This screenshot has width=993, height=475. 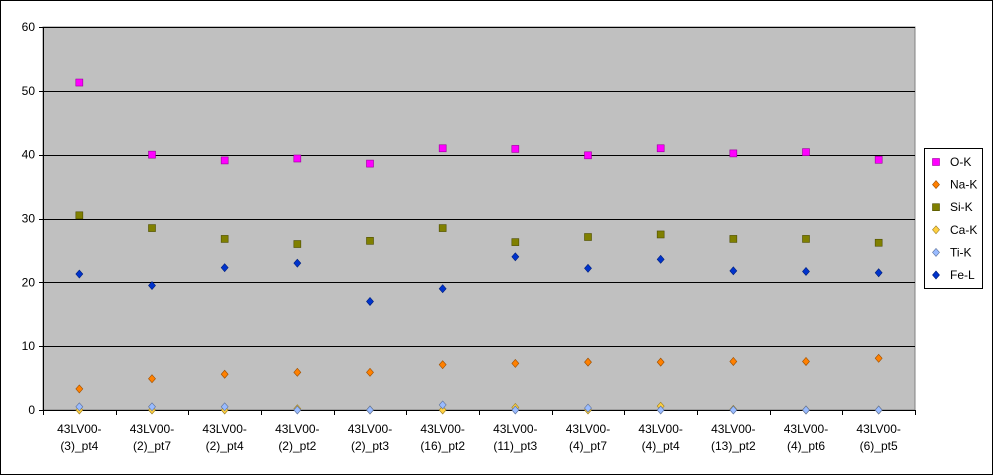 What do you see at coordinates (479, 373) in the screenshot?
I see `series-na-k` at bounding box center [479, 373].